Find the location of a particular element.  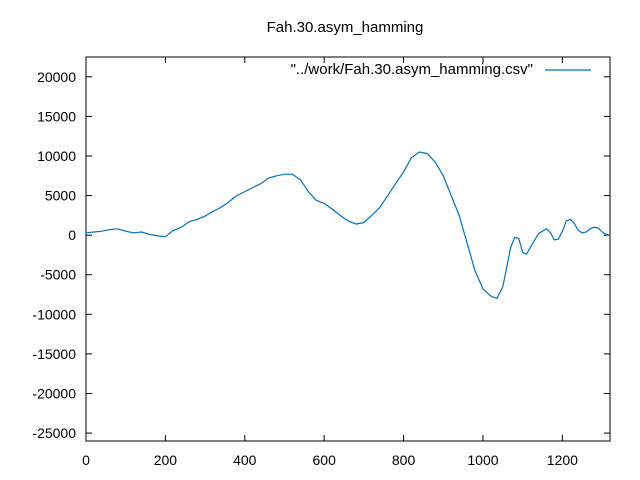

y-tick-label: -10000 is located at coordinates (54, 314).